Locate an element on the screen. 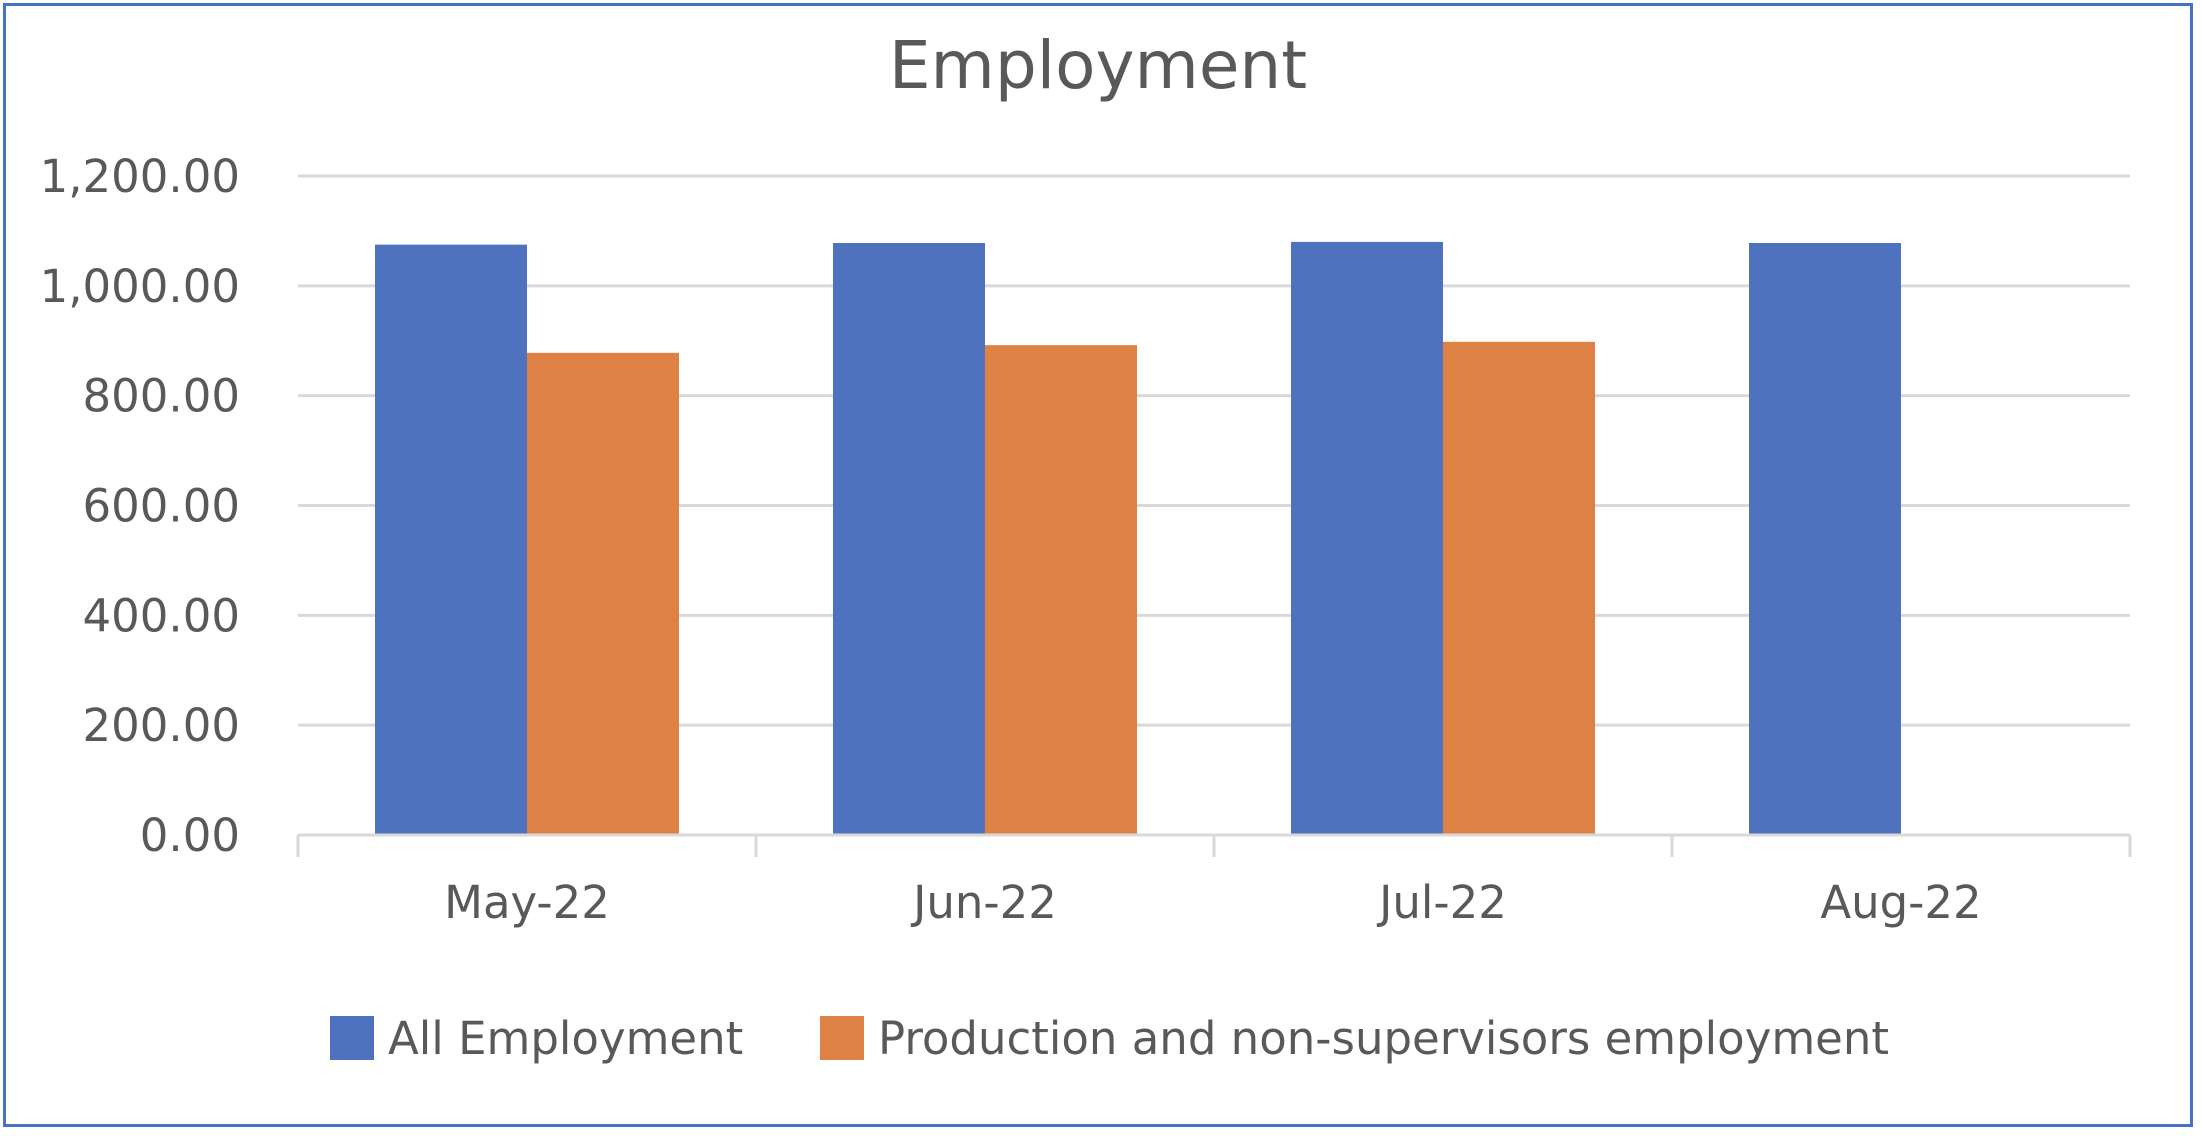 The width and height of the screenshot is (2202, 1136). y-tick-label: 1,000.00 is located at coordinates (140, 286).